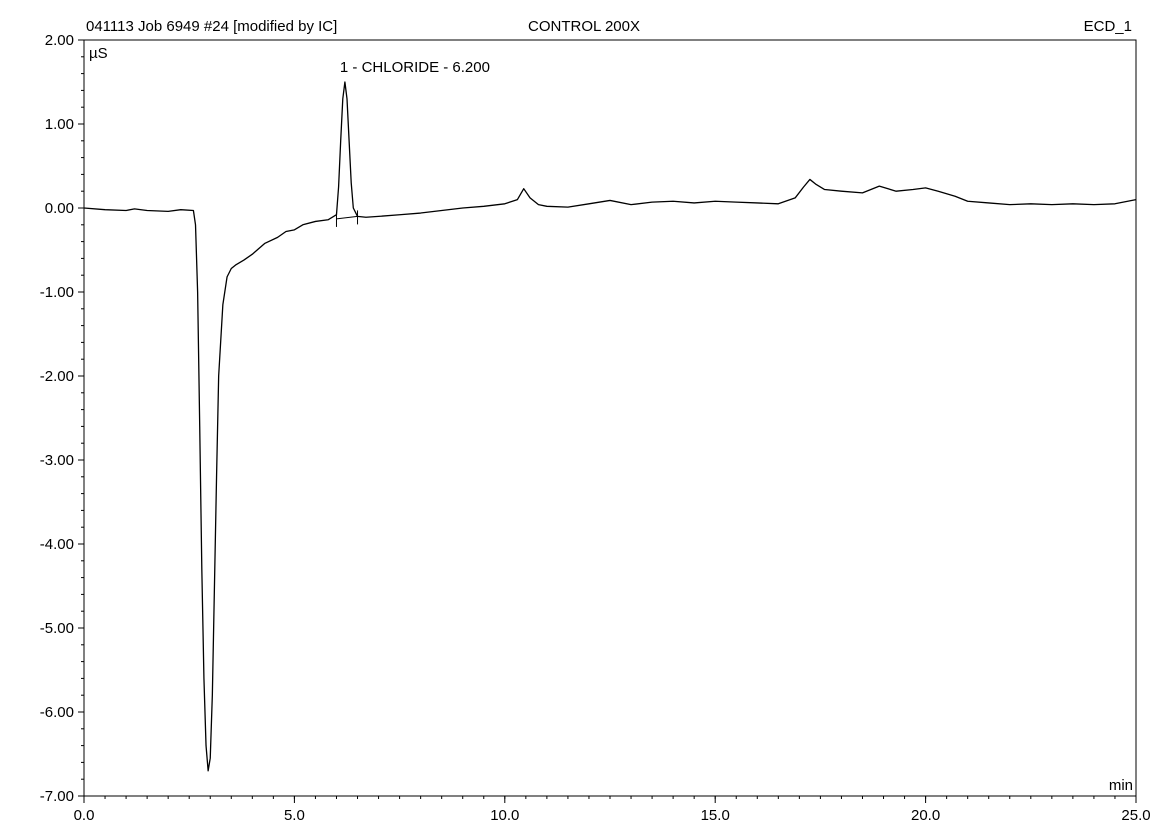 This screenshot has width=1158, height=839. I want to click on x-tick-label: 20.0, so click(925, 815).